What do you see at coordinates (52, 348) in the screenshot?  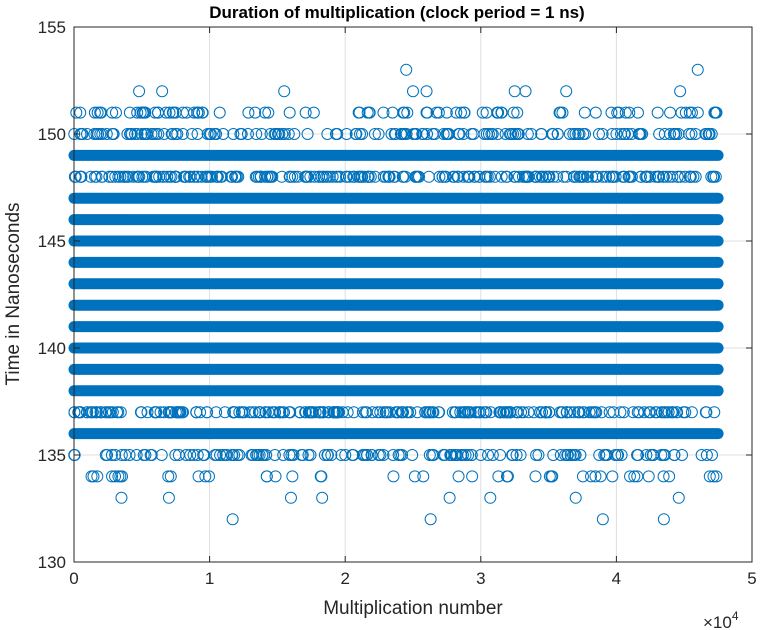 I see `y-tick-label: 140` at bounding box center [52, 348].